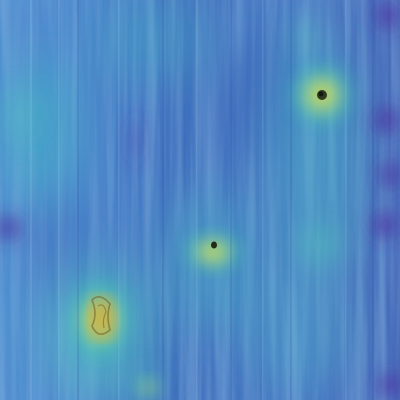  What do you see at coordinates (322, 95) in the screenshot?
I see `knot-top-right` at bounding box center [322, 95].